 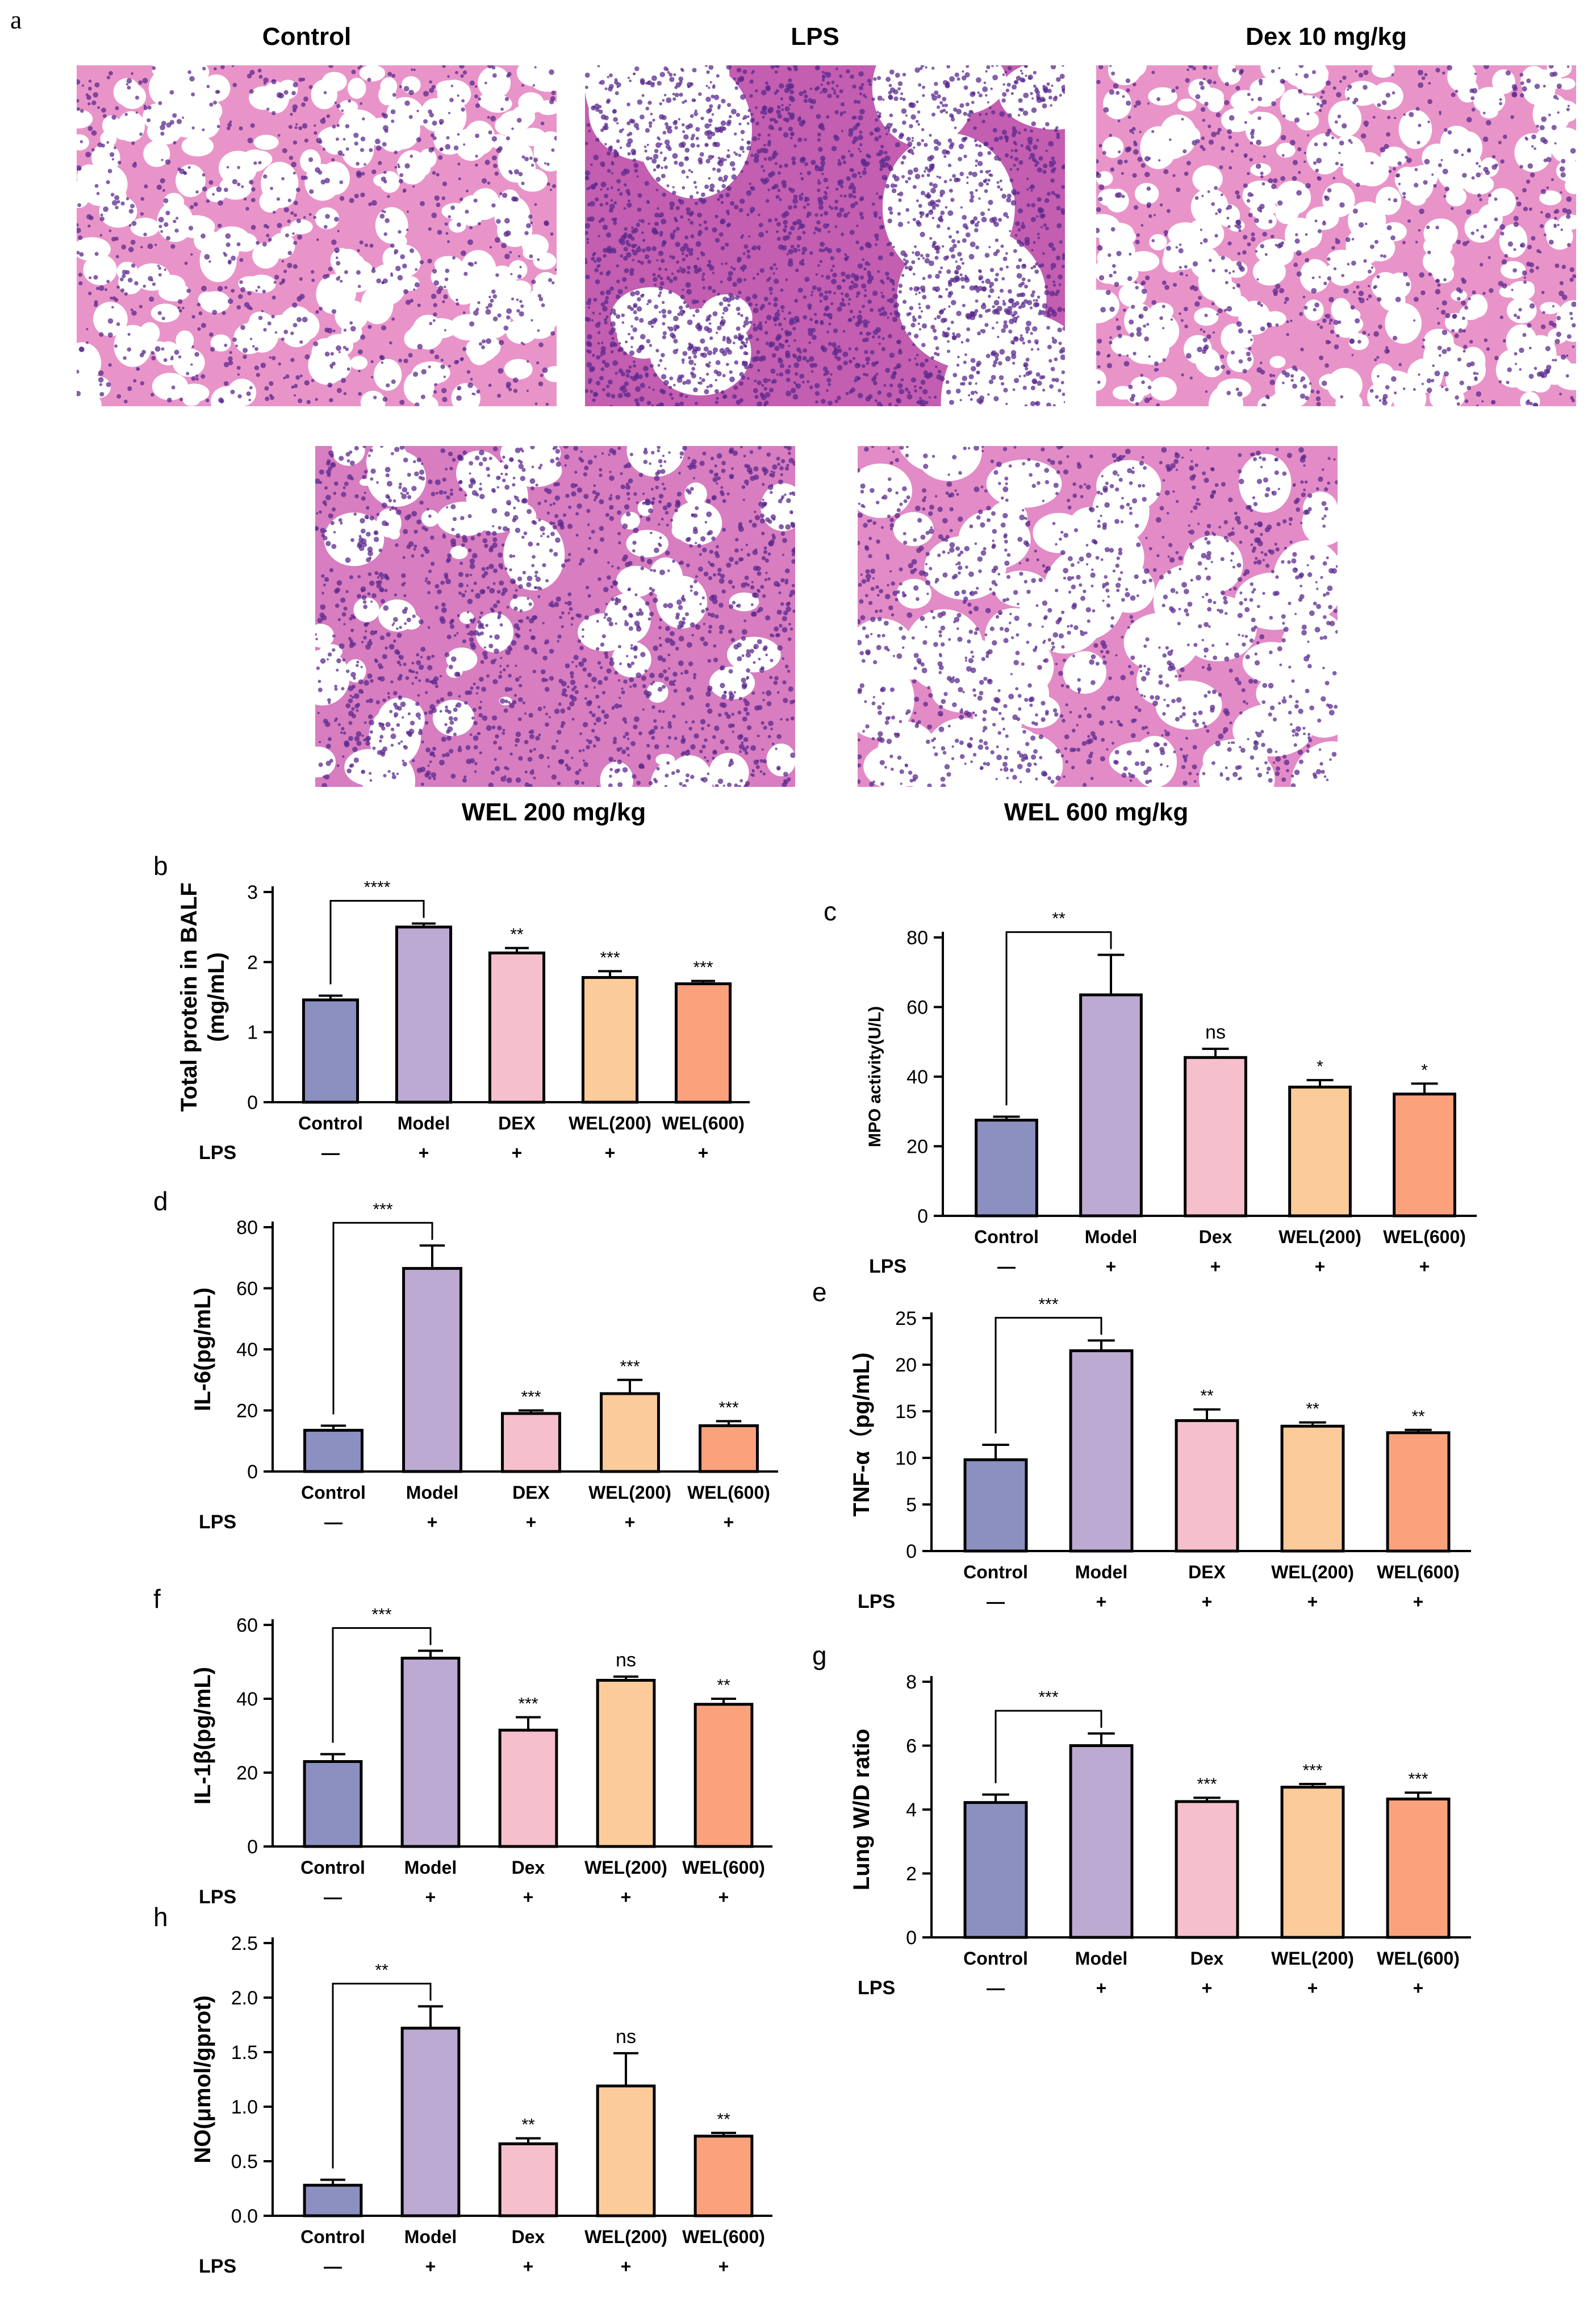 I want to click on y-tick-label: 3, so click(x=252, y=892).